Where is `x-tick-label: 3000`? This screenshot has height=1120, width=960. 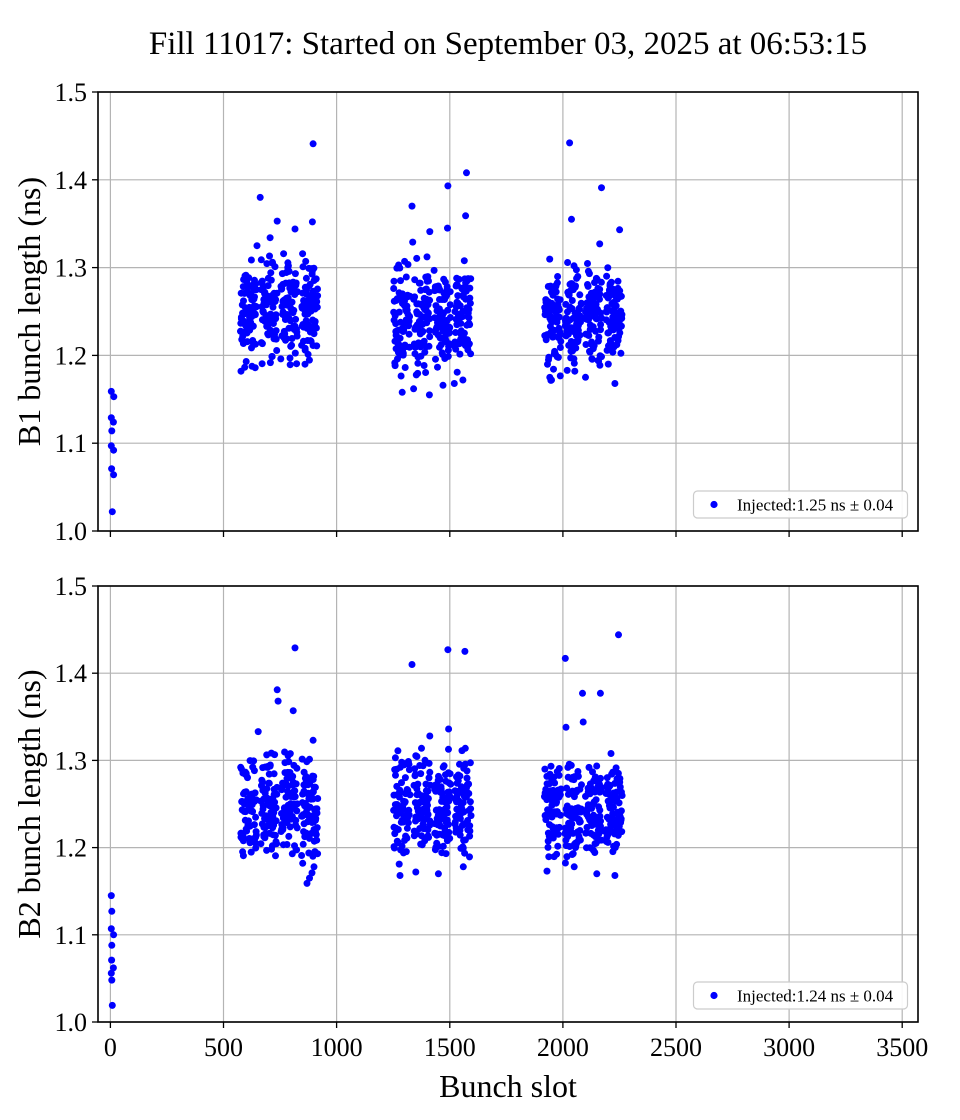 x-tick-label: 3000 is located at coordinates (789, 1047).